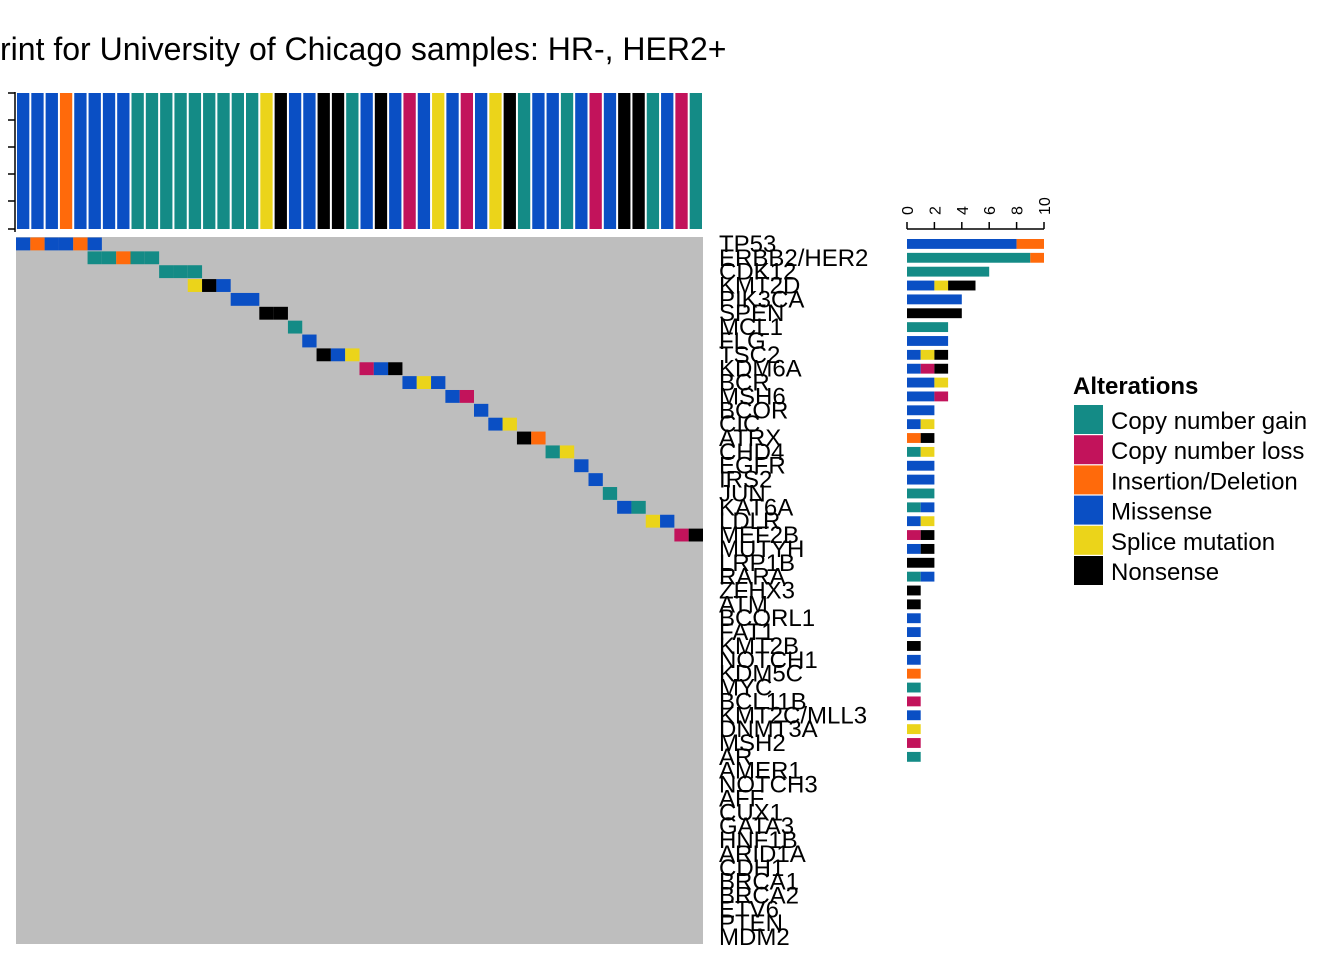  I want to click on gene-label-pik3ca: PIK3CA, so click(761, 299).